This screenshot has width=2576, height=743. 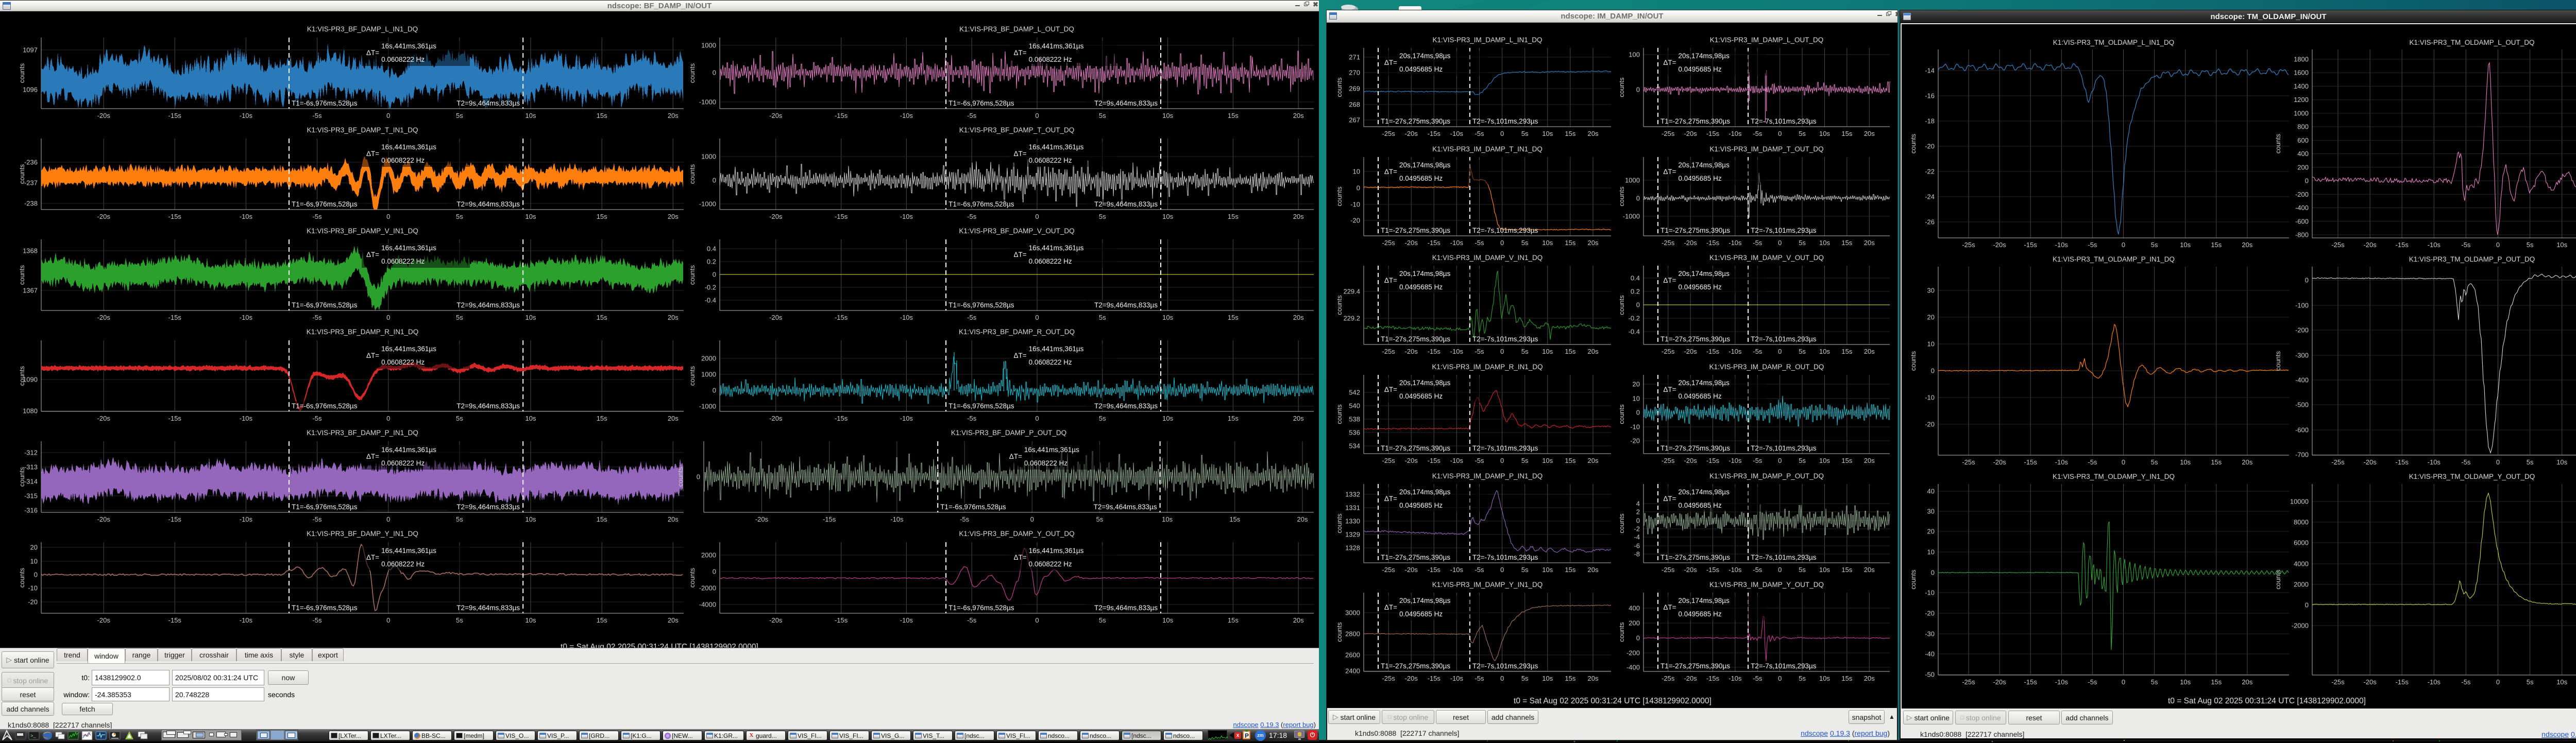 What do you see at coordinates (1050, 160) in the screenshot?
I see `svg-text: 0.0608222 Hz` at bounding box center [1050, 160].